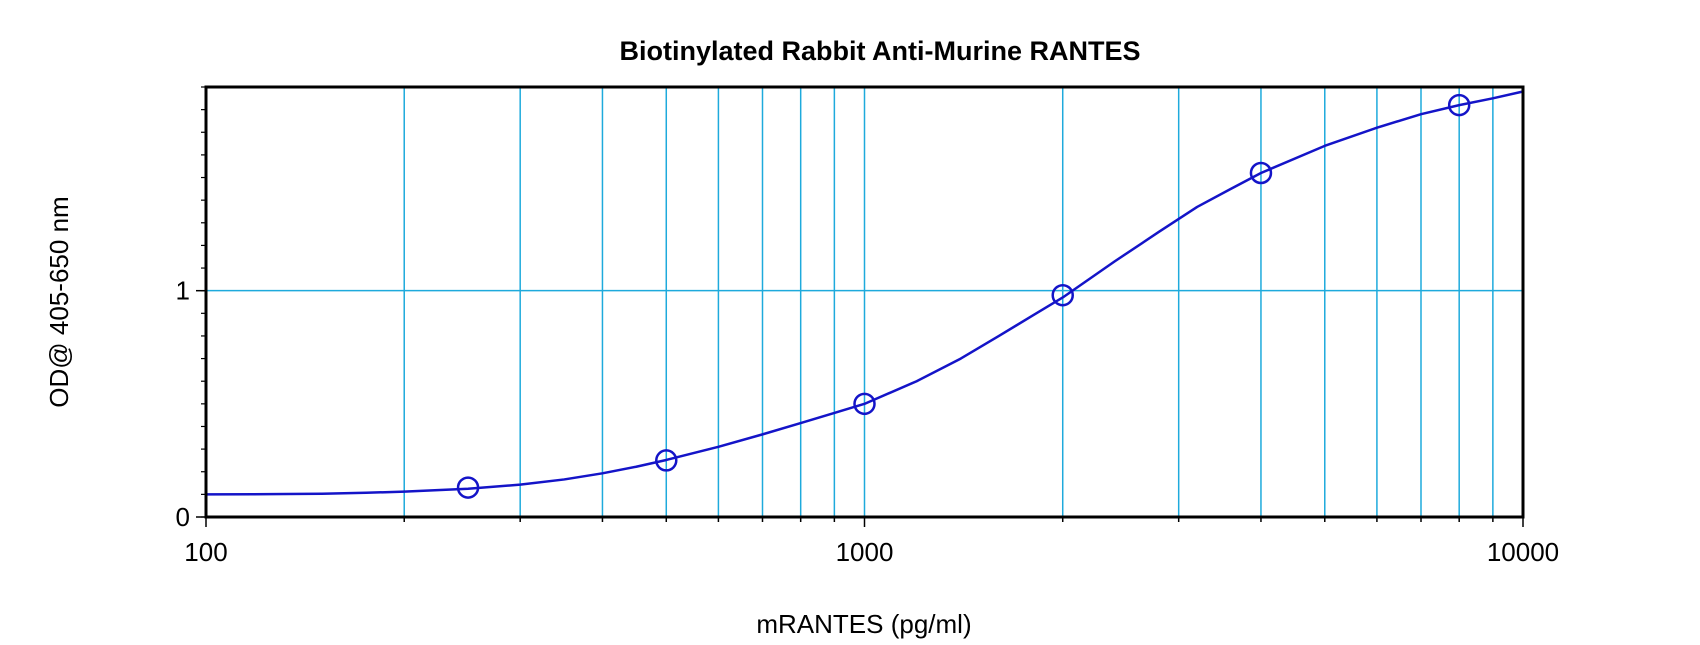  Describe the element at coordinates (880, 51) in the screenshot. I see `chart-title: Biotinylated Rabbit Anti-Murine RANTES` at that location.